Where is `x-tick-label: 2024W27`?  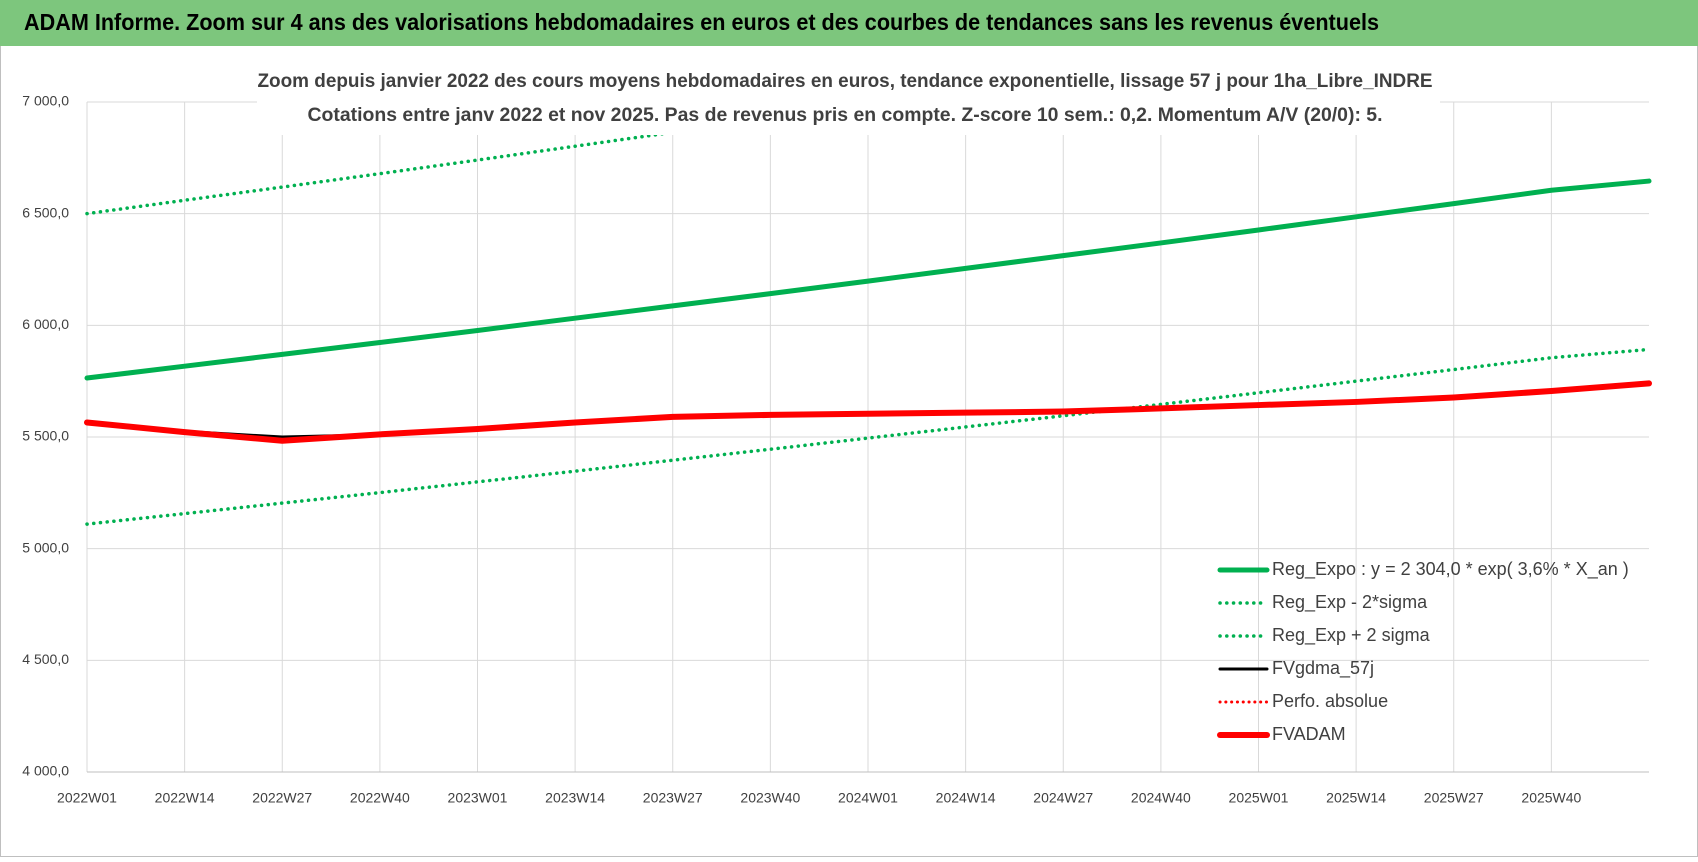 x-tick-label: 2024W27 is located at coordinates (1063, 798).